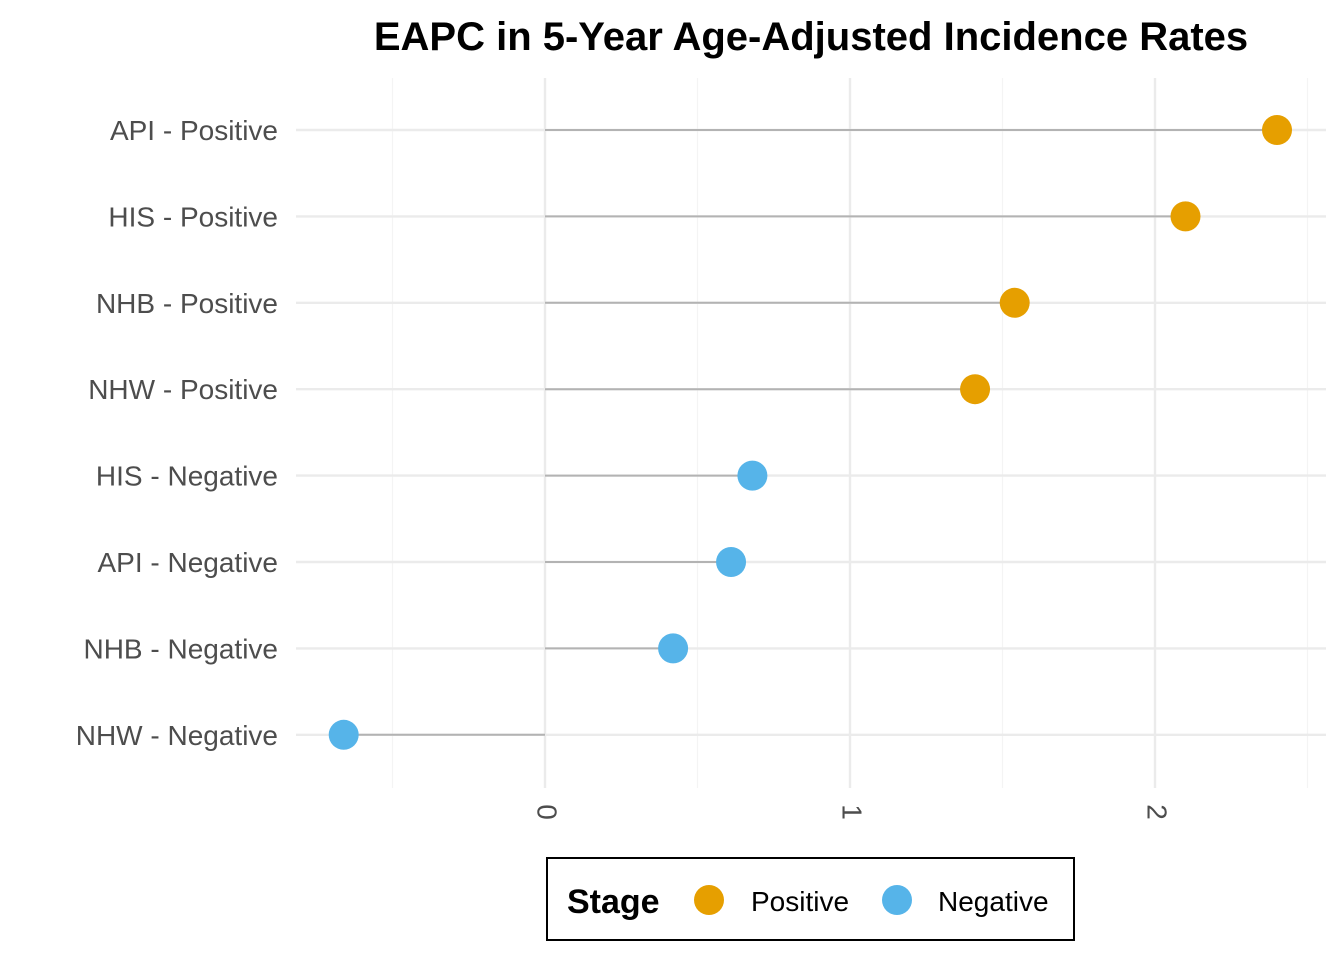 This screenshot has height=960, width=1344. What do you see at coordinates (547, 812) in the screenshot?
I see `x-tick-label: 0` at bounding box center [547, 812].